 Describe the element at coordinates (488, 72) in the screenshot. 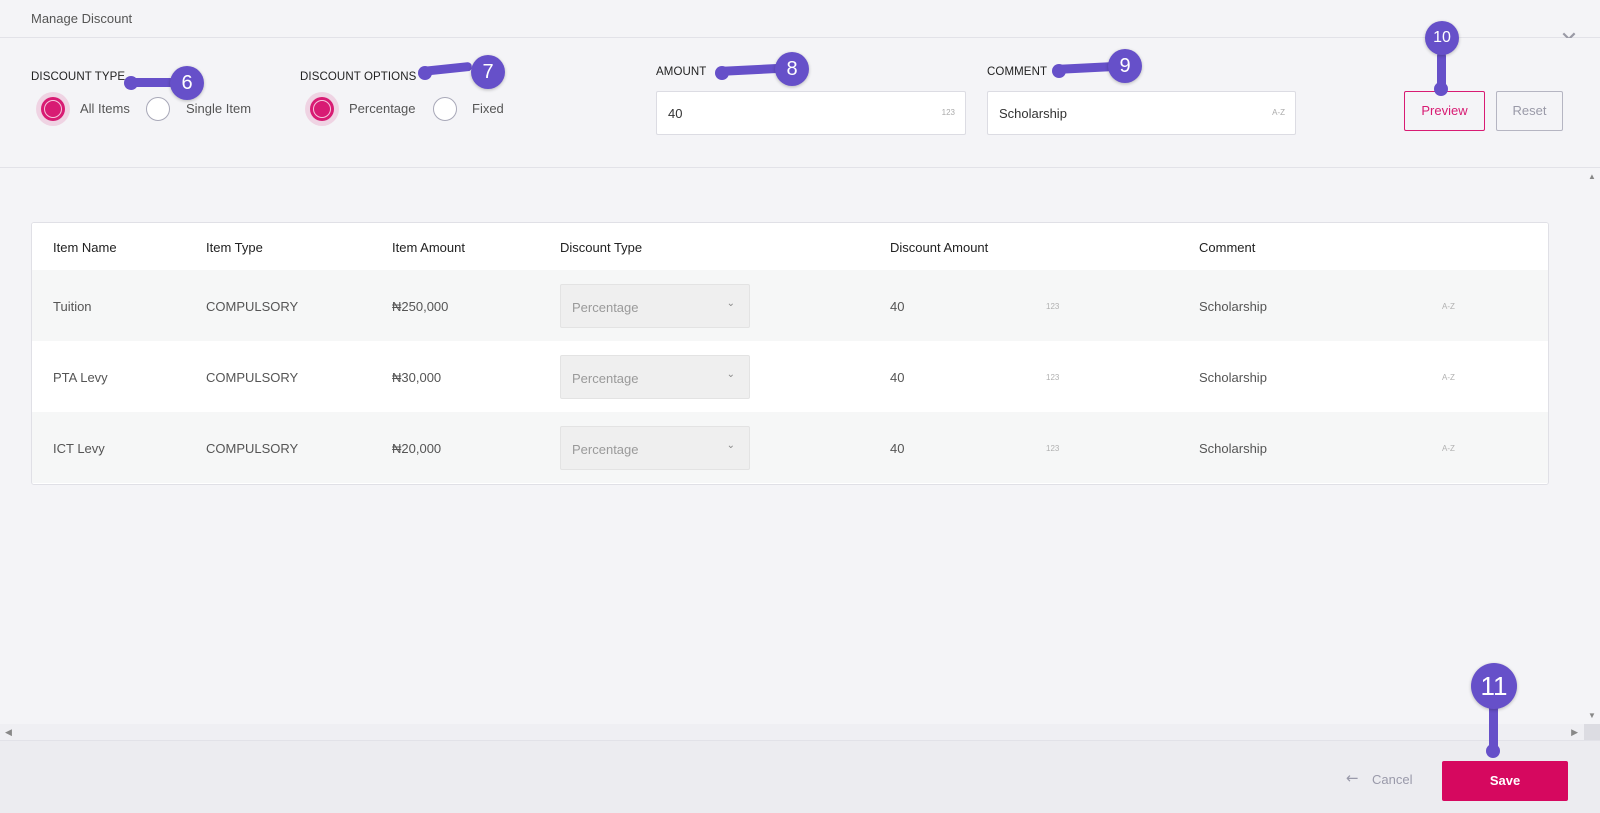

I see `annotation-7-badge: 7` at that location.